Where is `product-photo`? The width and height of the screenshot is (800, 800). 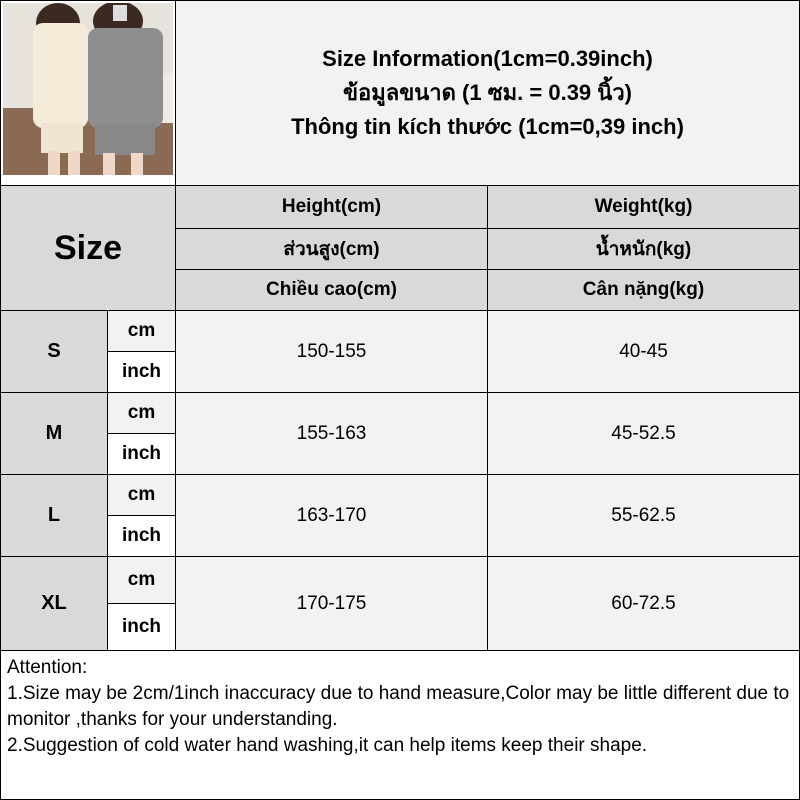 product-photo is located at coordinates (88, 89).